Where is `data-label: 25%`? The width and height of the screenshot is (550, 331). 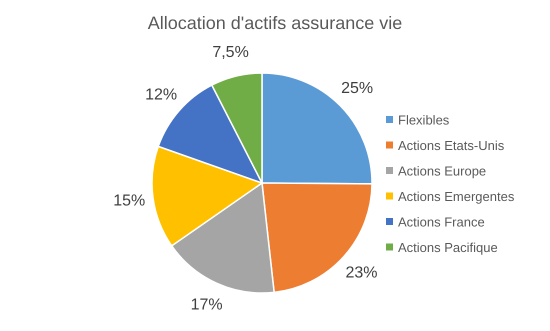 data-label: 25% is located at coordinates (357, 89).